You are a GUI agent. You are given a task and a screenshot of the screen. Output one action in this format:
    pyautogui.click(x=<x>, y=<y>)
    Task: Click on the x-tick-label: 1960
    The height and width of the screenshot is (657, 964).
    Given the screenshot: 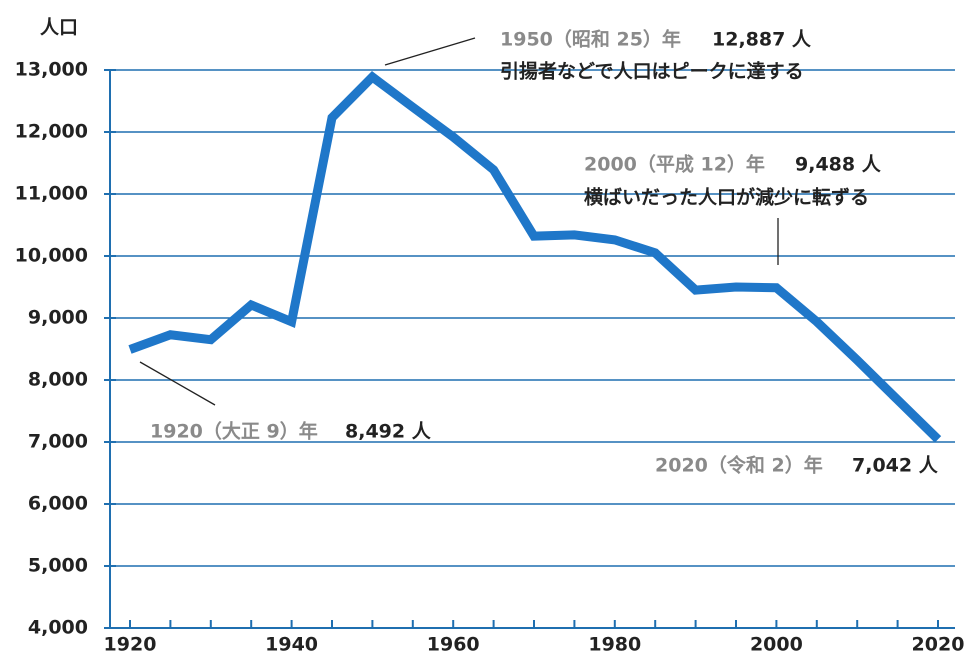 What is the action you would take?
    pyautogui.click(x=453, y=645)
    